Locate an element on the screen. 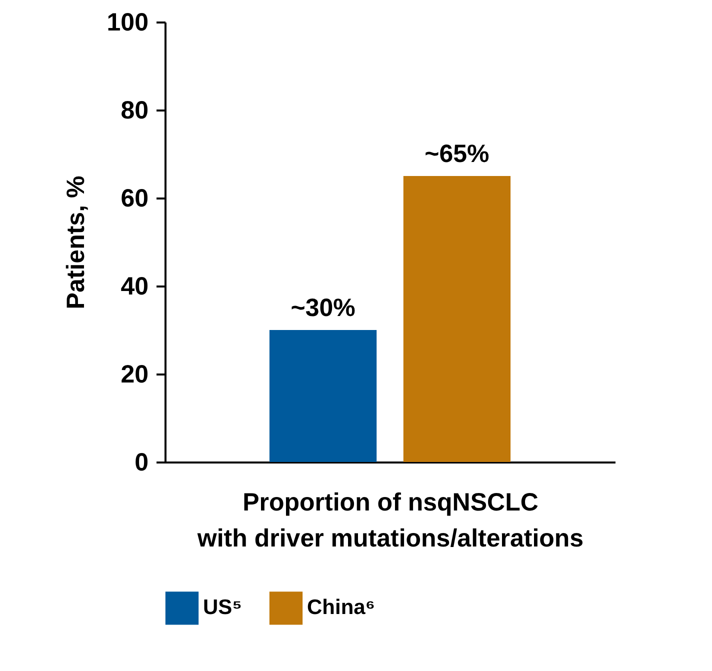  data-label: ~65% is located at coordinates (457, 154).